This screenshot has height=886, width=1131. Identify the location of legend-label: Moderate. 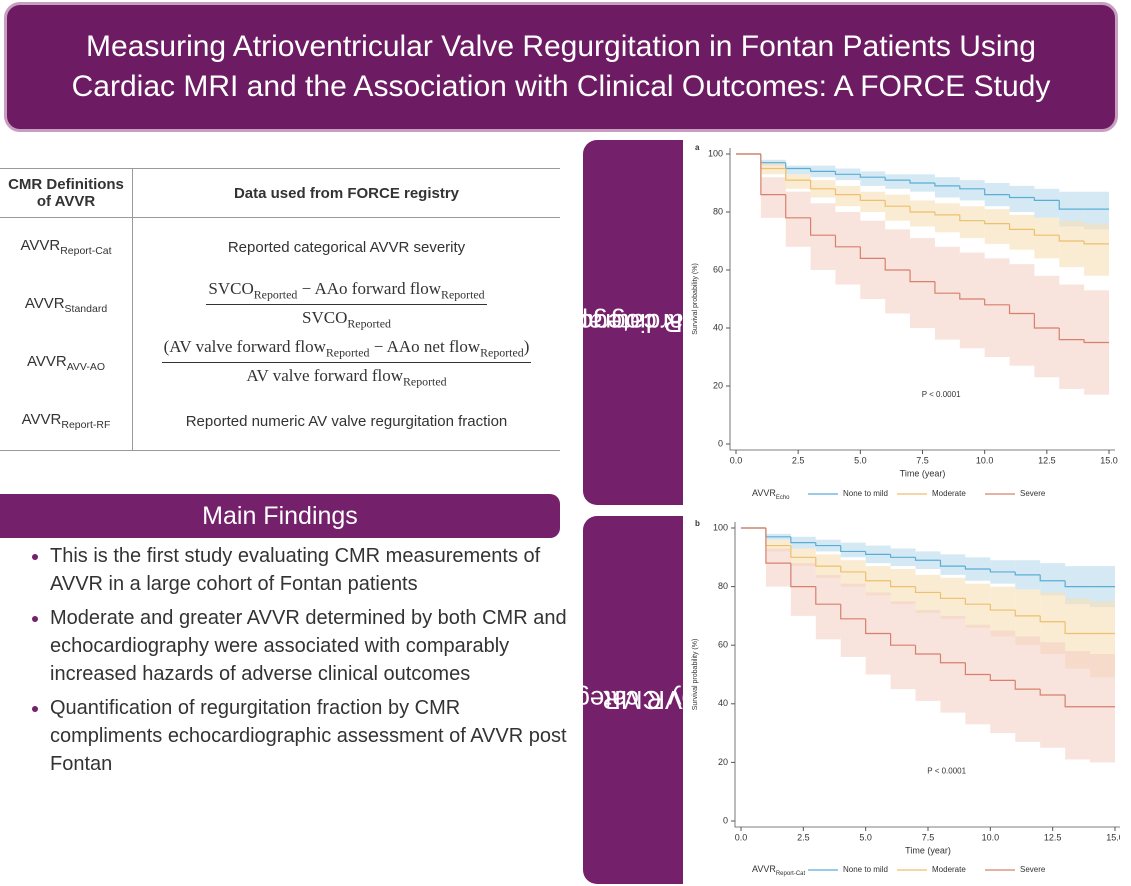
(949, 869).